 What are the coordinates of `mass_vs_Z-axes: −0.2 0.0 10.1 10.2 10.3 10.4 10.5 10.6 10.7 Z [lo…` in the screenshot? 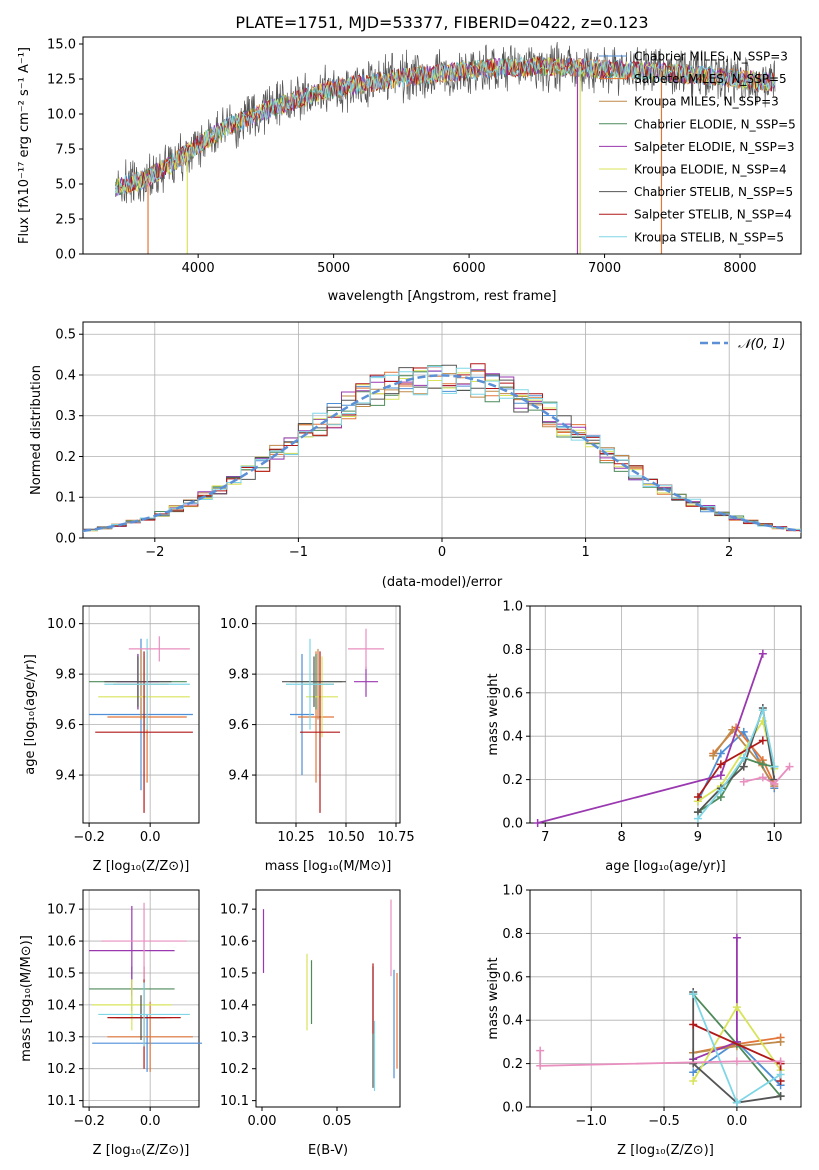 It's located at (109, 1023).